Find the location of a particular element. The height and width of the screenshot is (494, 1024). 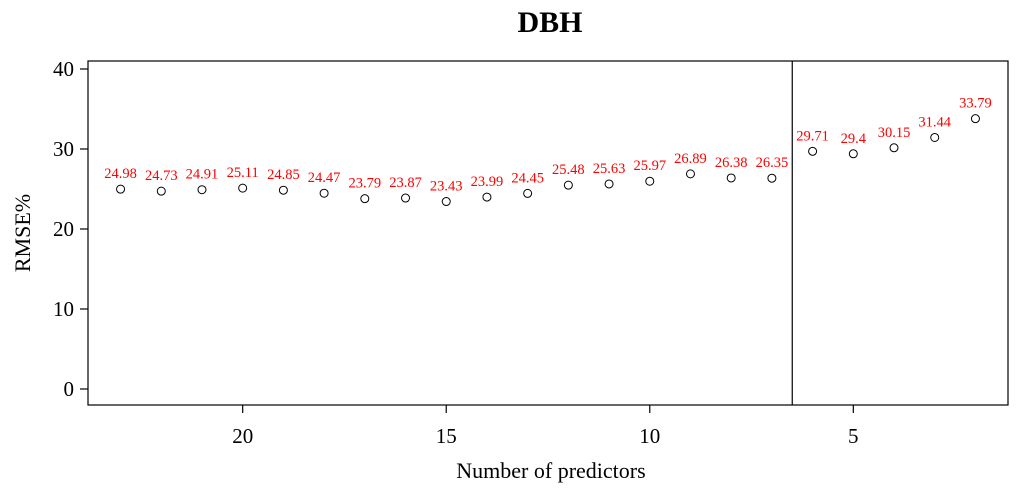

data-label: 23.87 is located at coordinates (405, 183).